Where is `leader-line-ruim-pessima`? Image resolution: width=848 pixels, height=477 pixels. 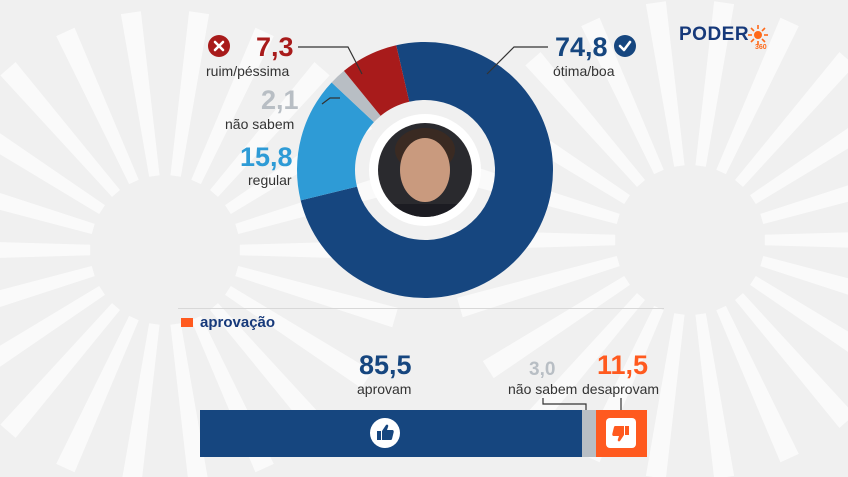
leader-line-ruim-pessima is located at coordinates (330, 60).